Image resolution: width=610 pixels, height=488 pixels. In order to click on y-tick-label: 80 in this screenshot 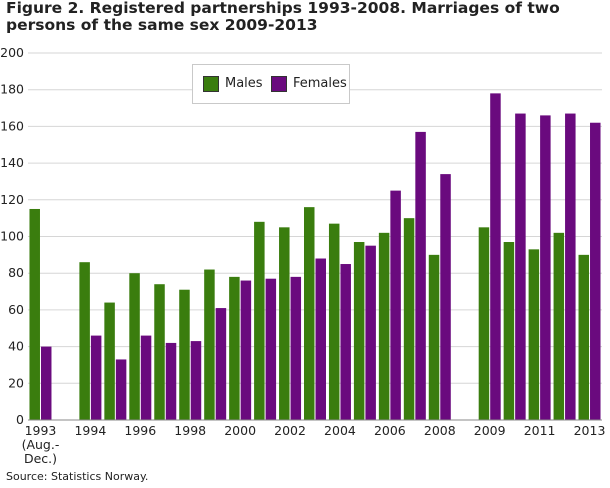, I will do `click(16, 272)`.